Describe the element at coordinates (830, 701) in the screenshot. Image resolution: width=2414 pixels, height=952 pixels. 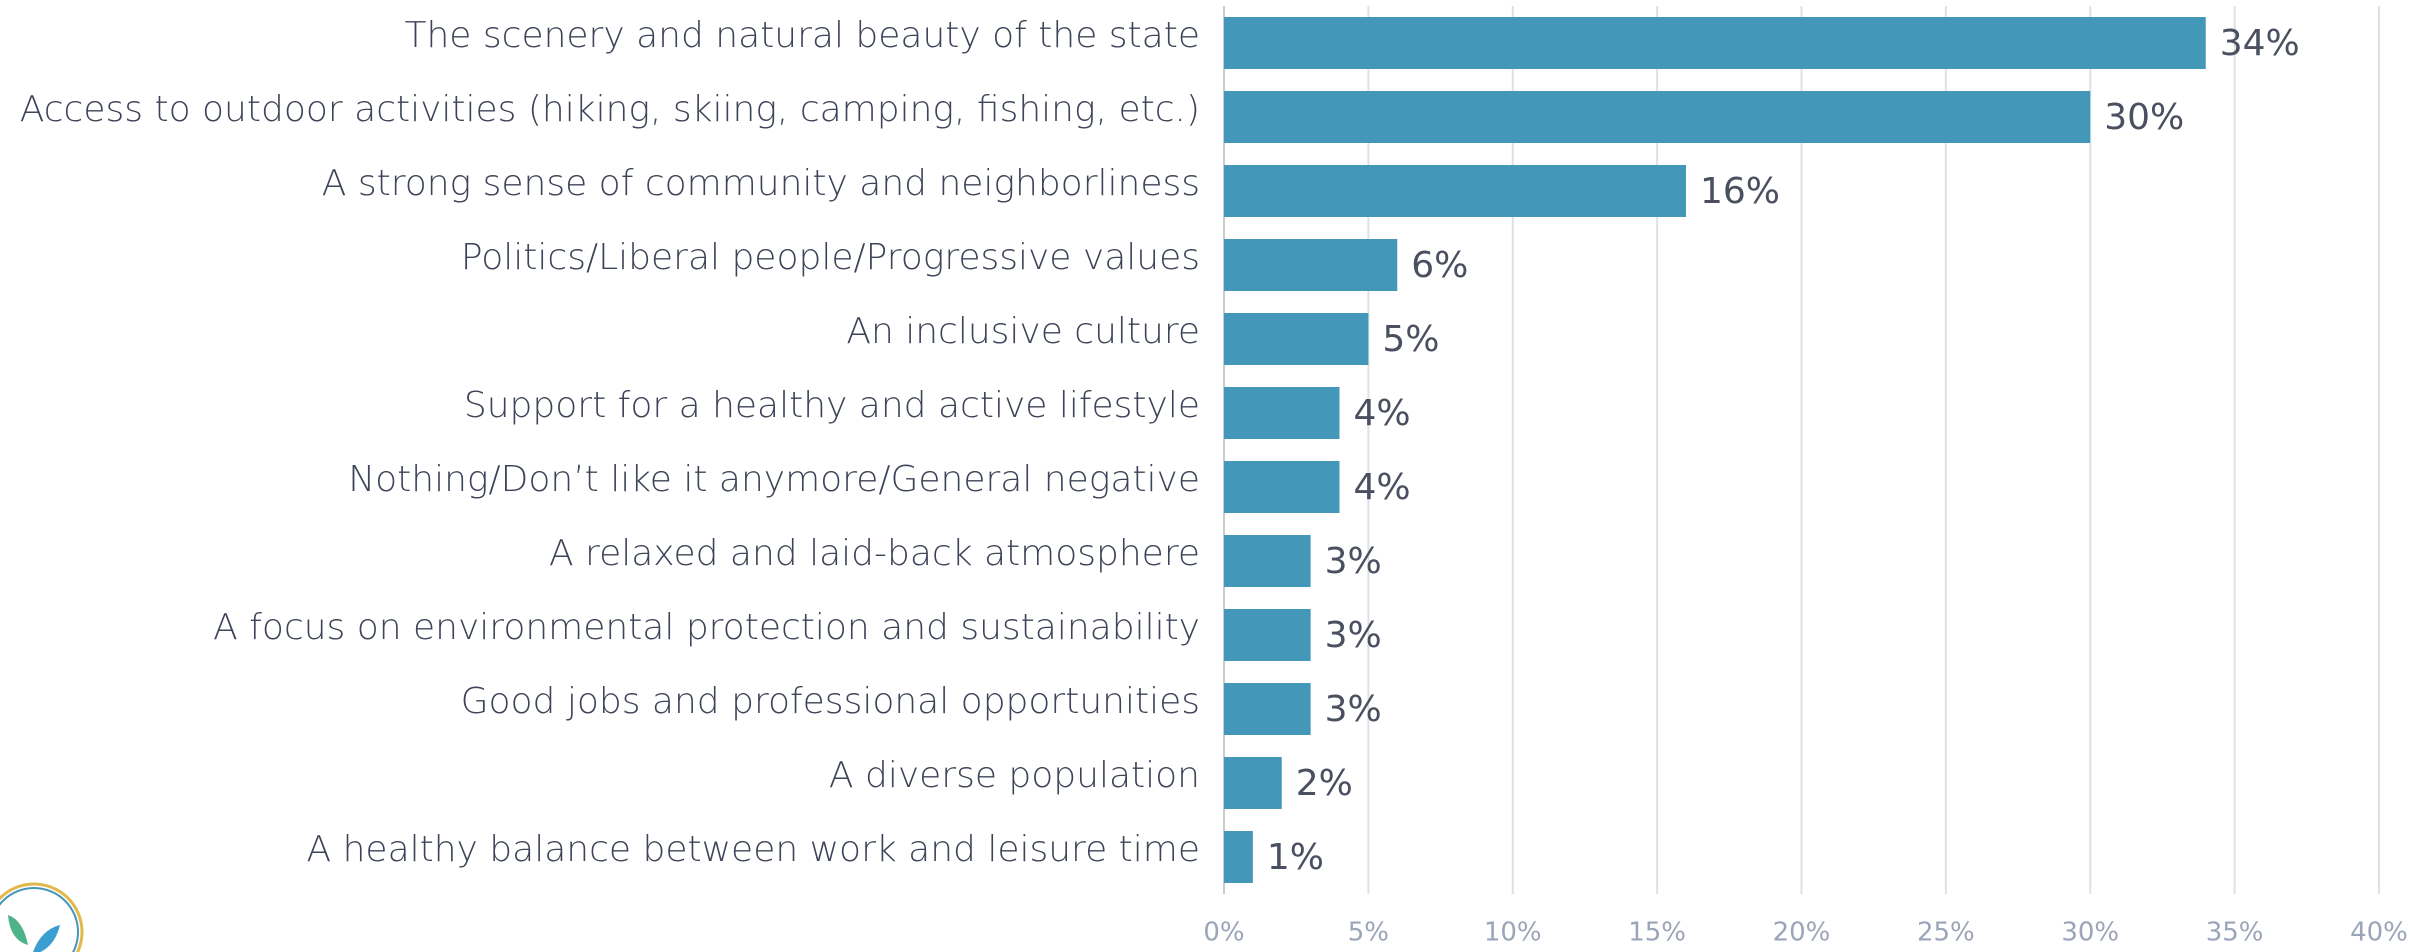
I see `category-label: Good jobs and professional opportunities` at that location.